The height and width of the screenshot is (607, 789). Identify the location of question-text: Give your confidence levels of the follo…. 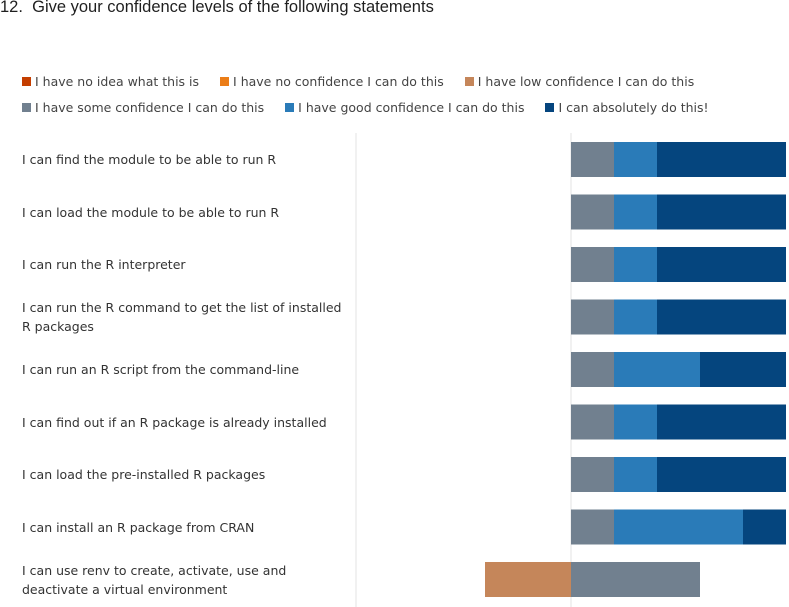
(233, 8).